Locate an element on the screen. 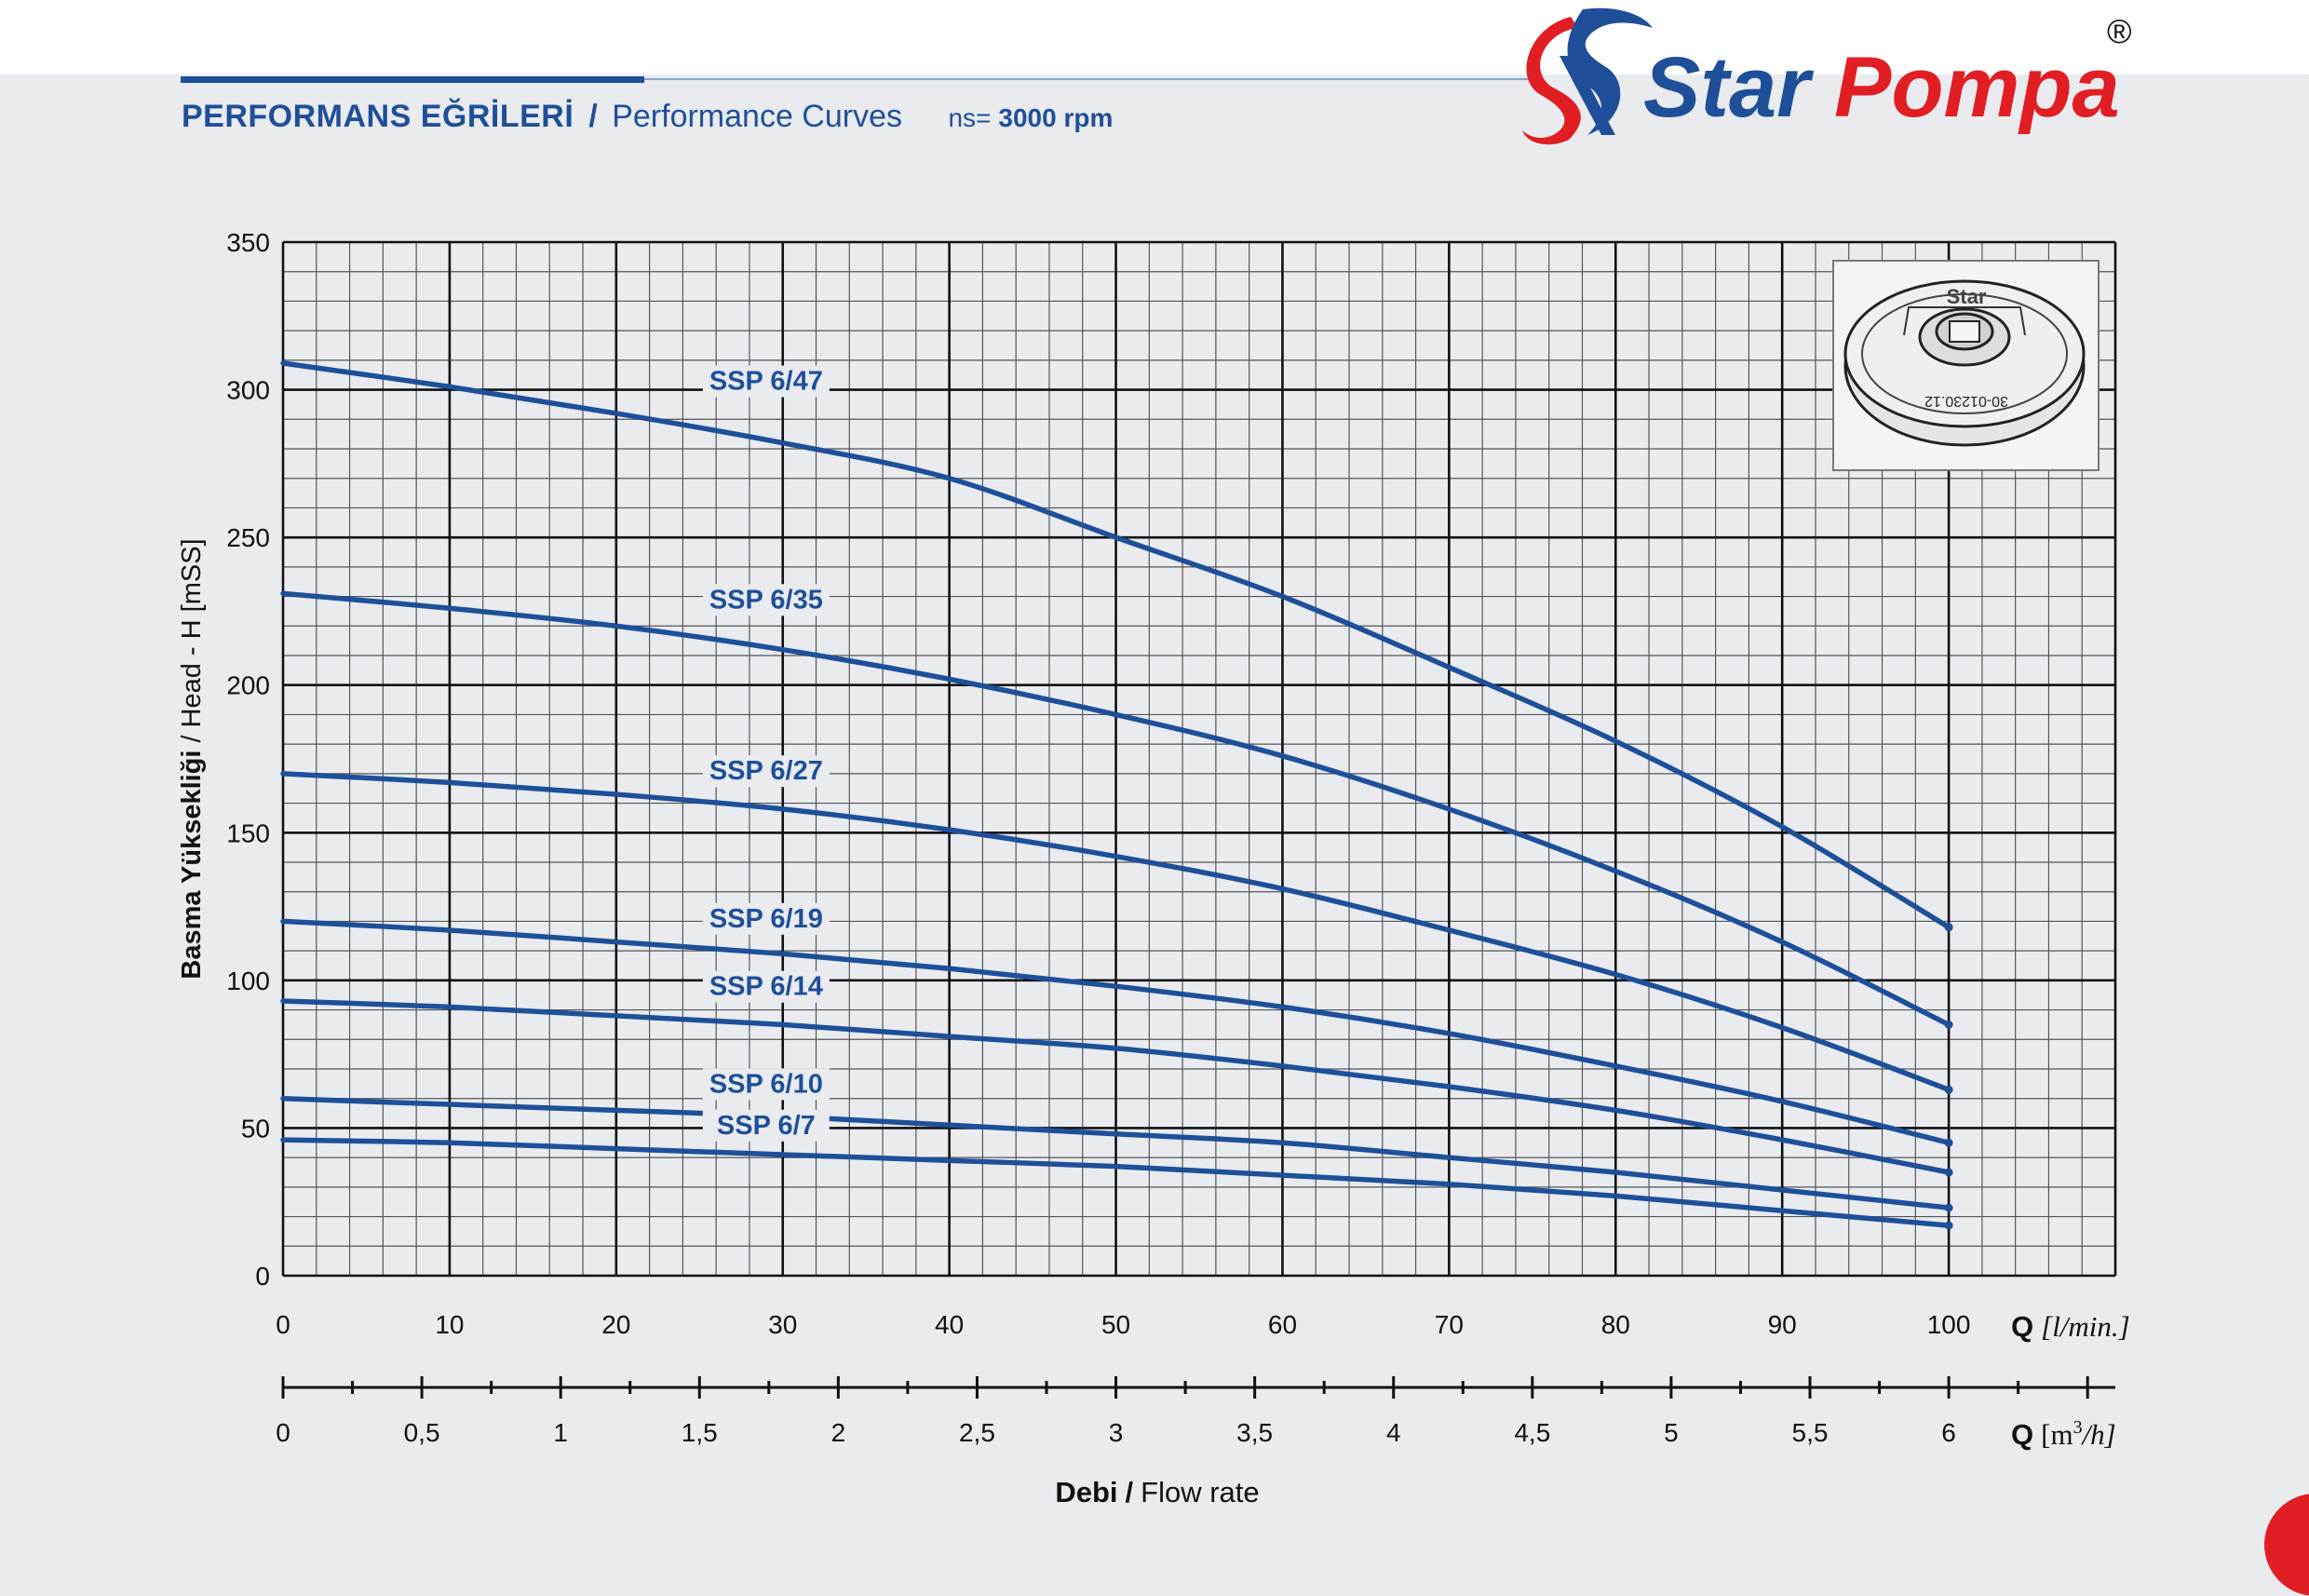 The height and width of the screenshot is (1596, 2309). series-label: SSP 6/35 is located at coordinates (766, 600).